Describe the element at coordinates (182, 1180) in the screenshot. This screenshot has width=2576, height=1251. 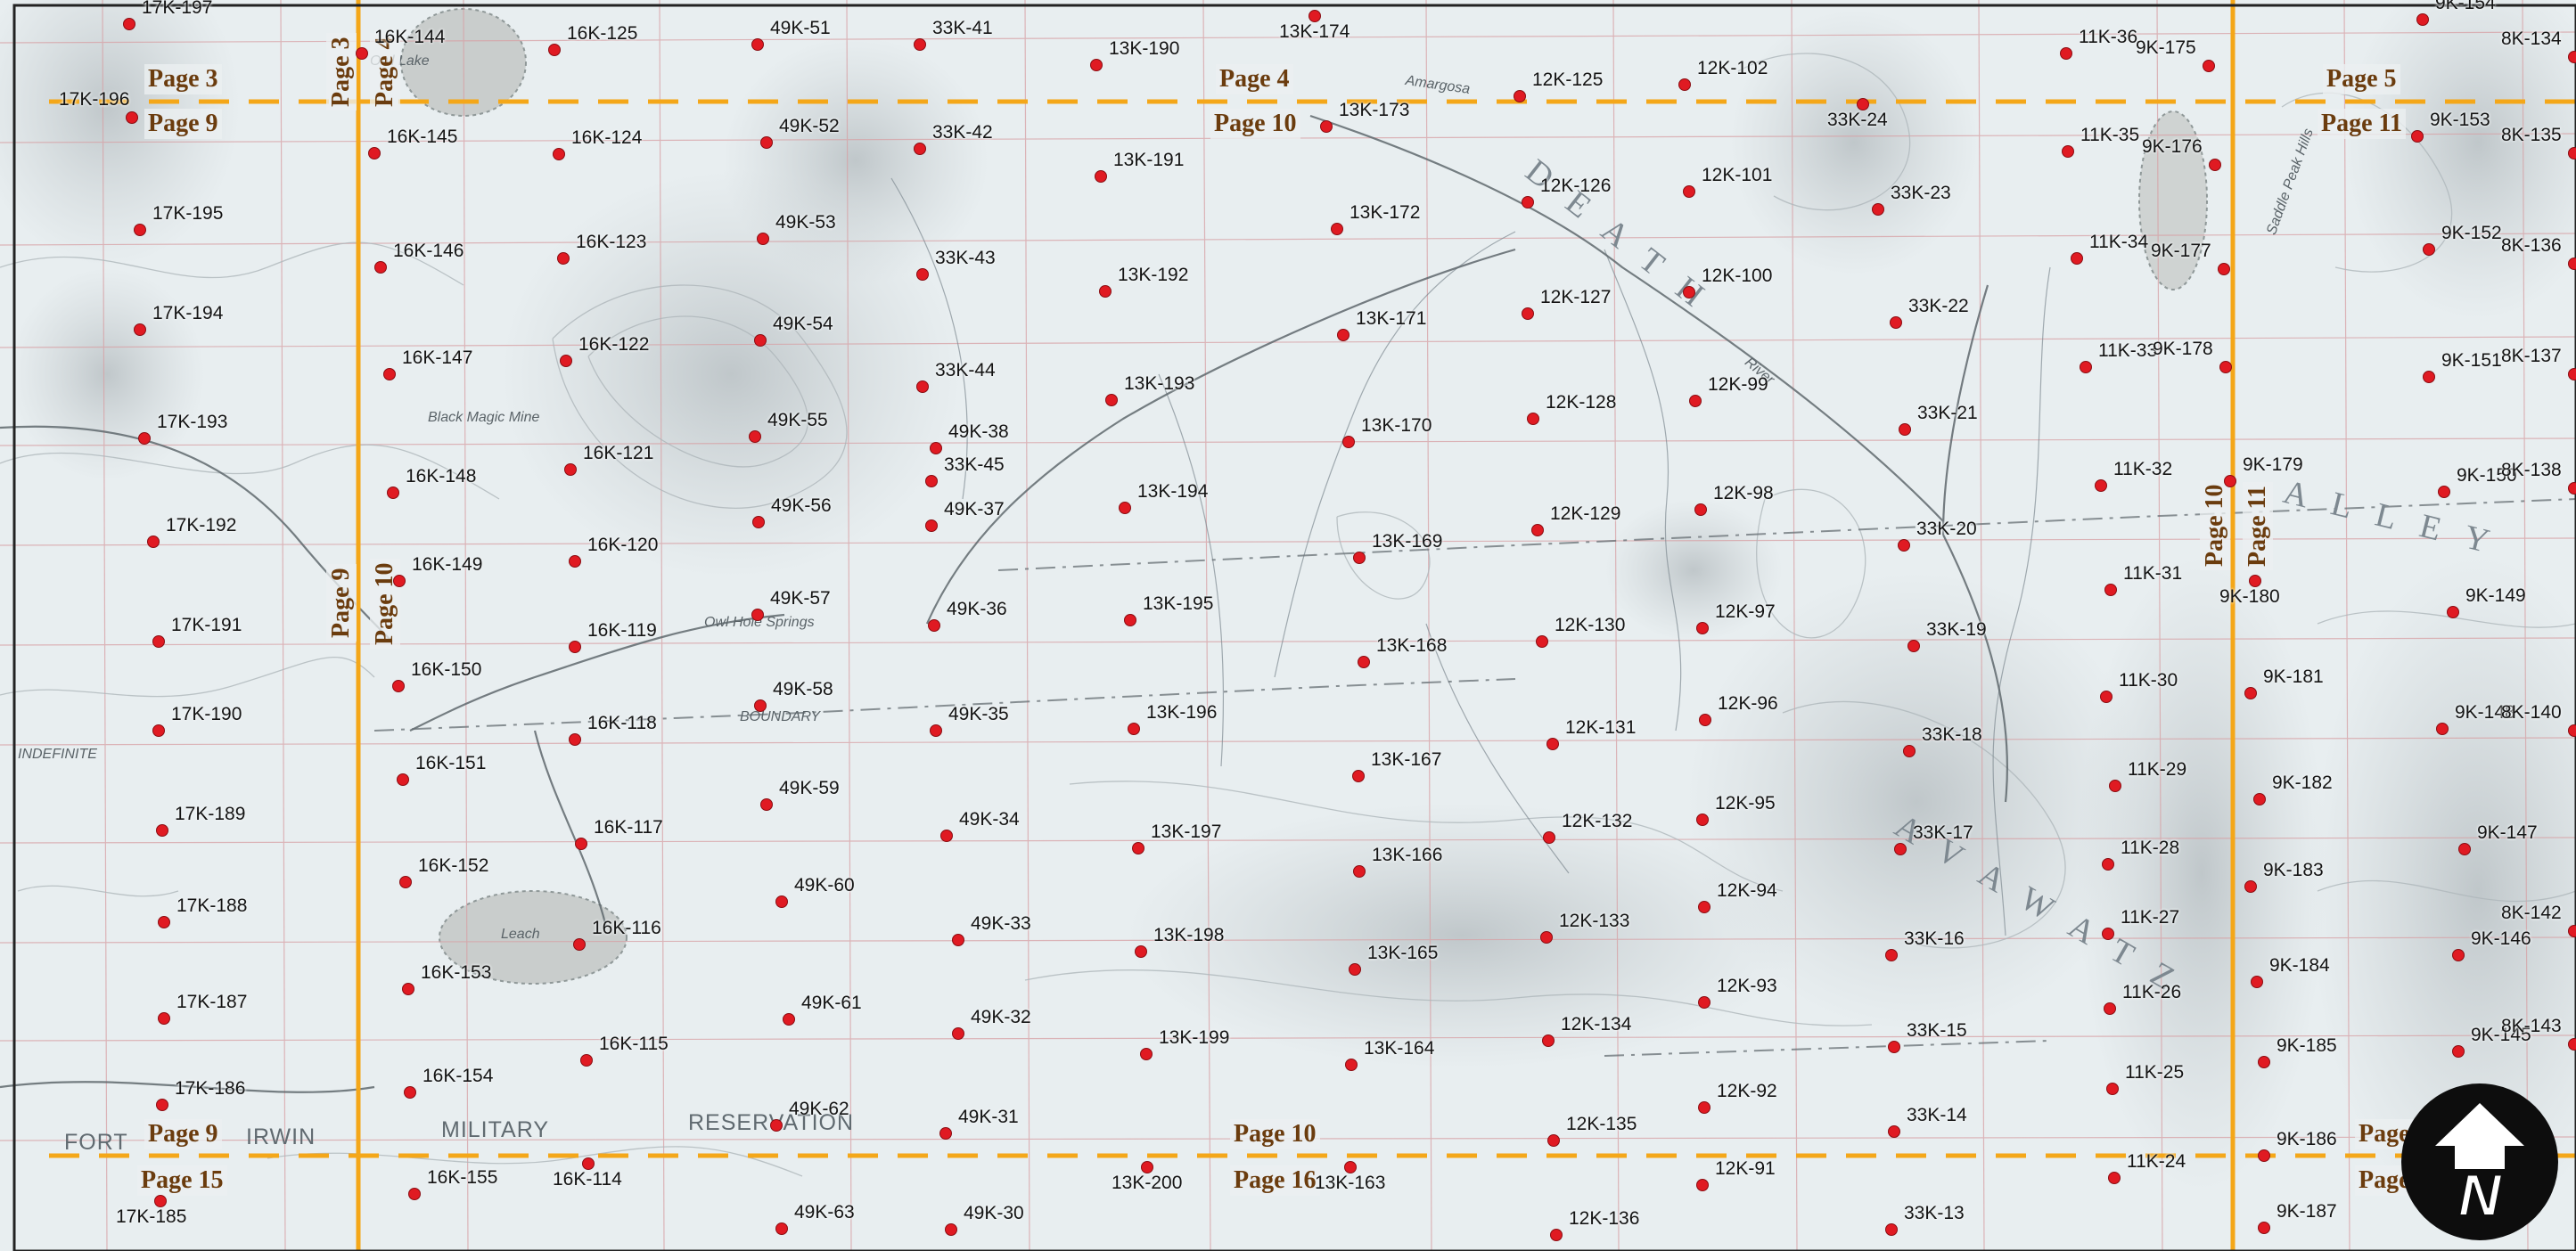
I see `page-reference-label: Page 15` at that location.